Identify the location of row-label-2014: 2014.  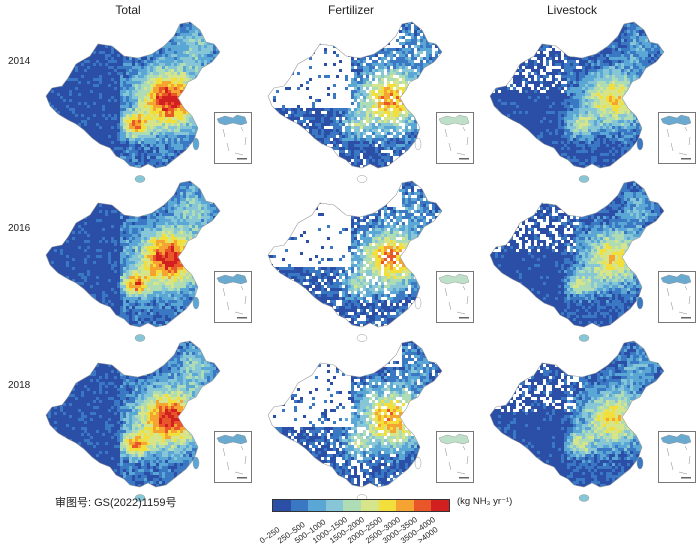
(19, 61).